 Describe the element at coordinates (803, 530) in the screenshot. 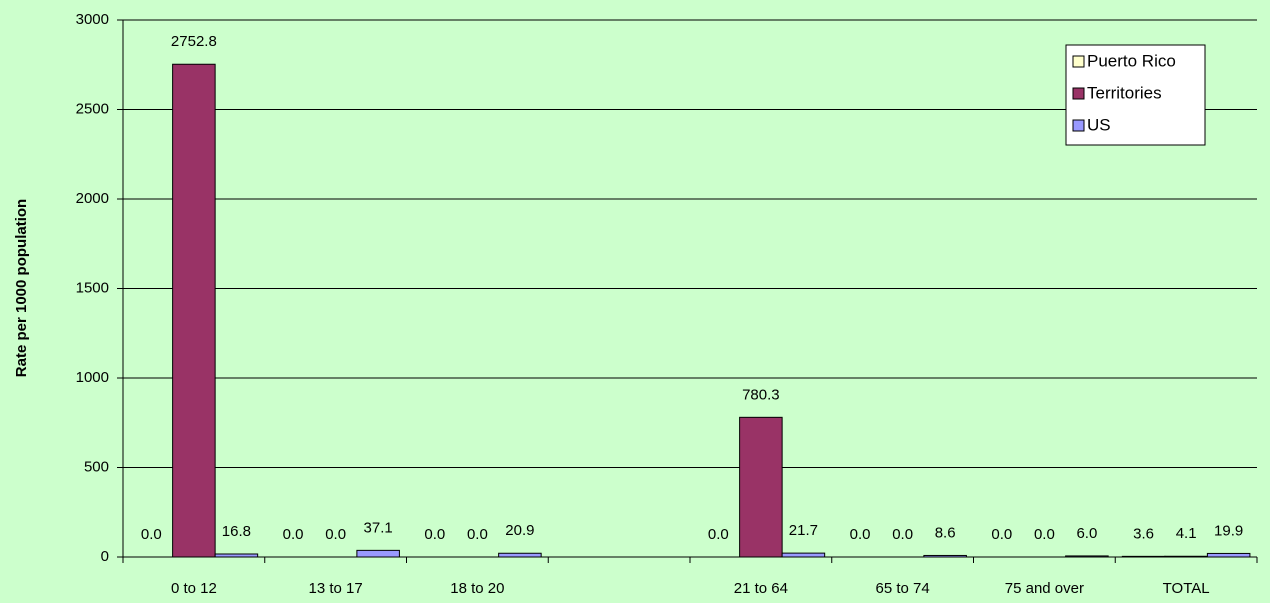

I see `value-label: 21.7` at that location.